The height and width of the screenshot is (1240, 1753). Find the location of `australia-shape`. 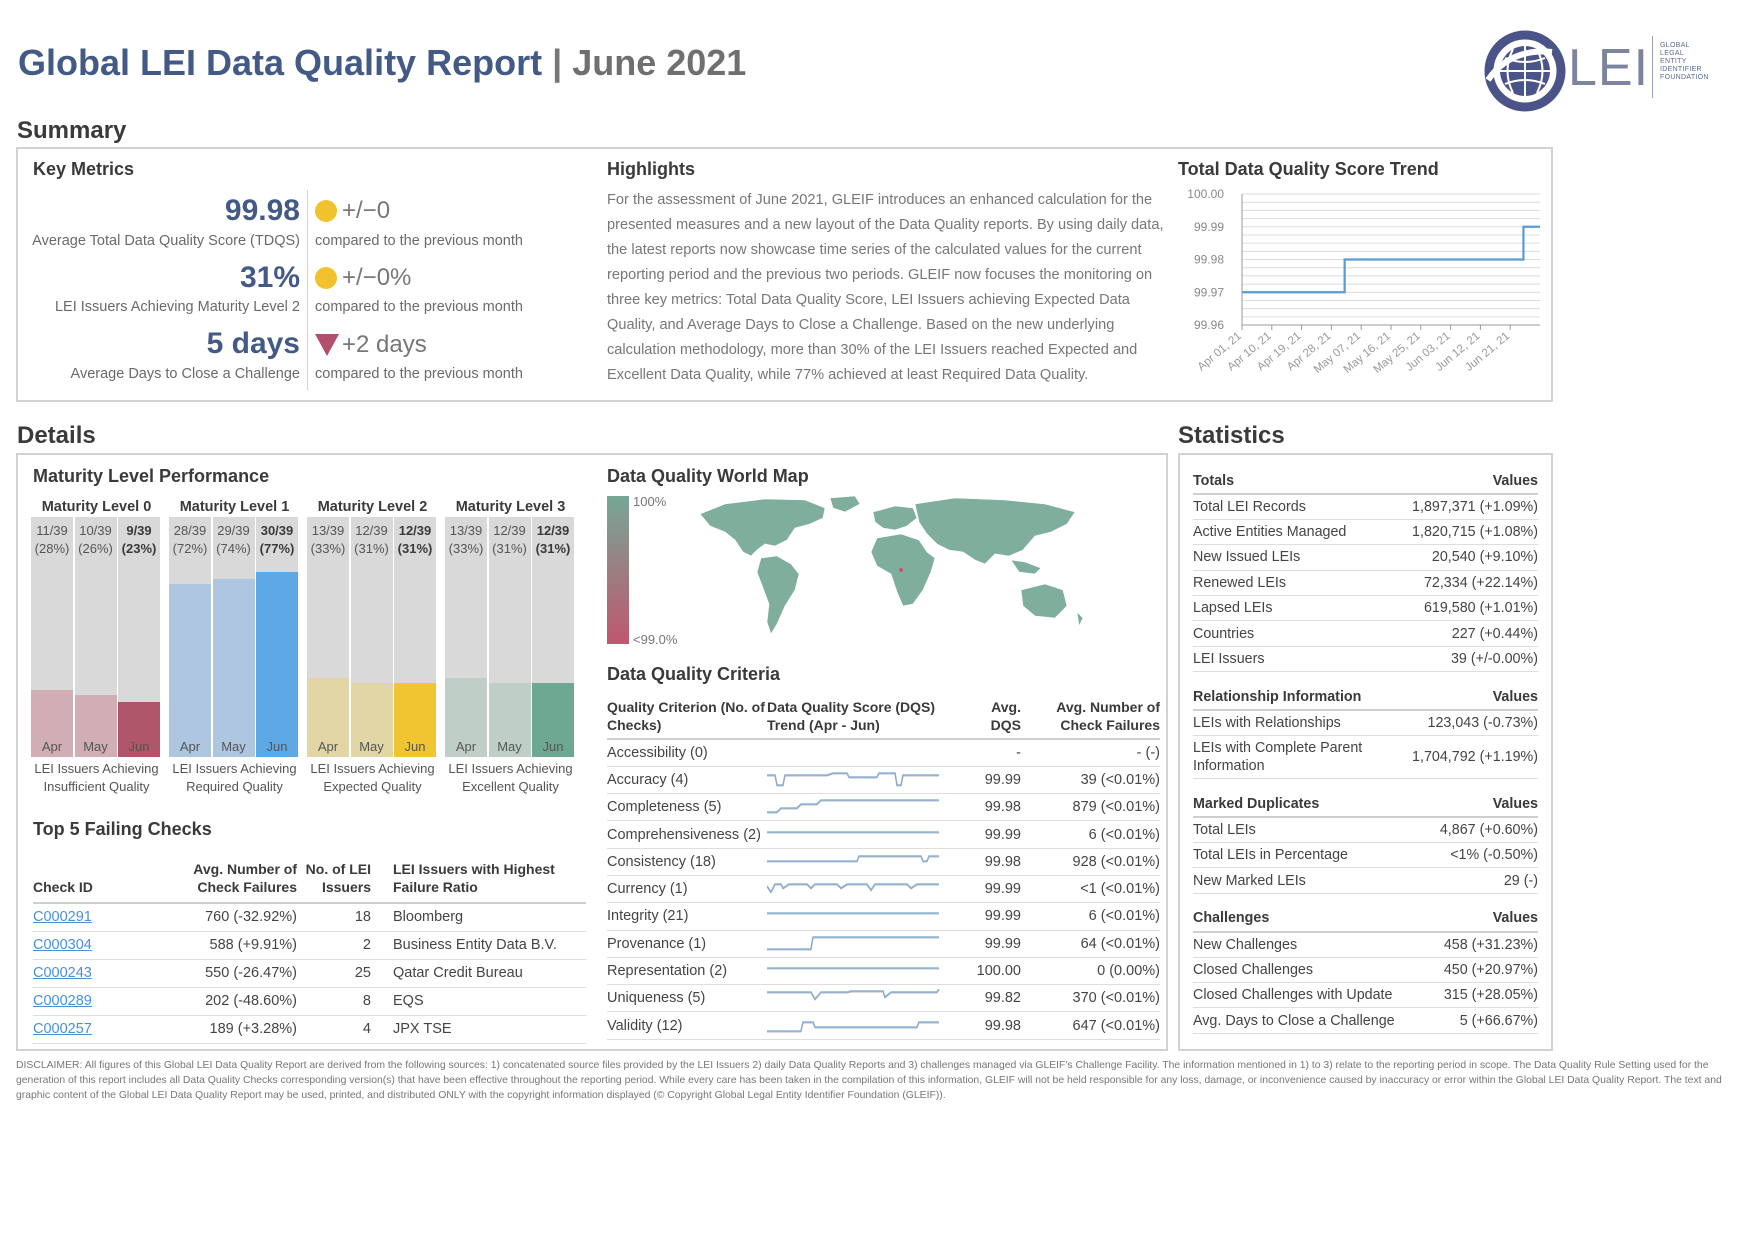

australia-shape is located at coordinates (1044, 601).